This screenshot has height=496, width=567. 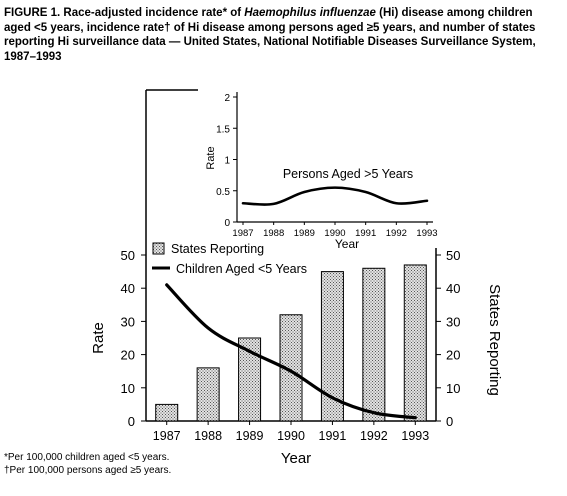 What do you see at coordinates (128, 321) in the screenshot?
I see `left-tick-label: 30` at bounding box center [128, 321].